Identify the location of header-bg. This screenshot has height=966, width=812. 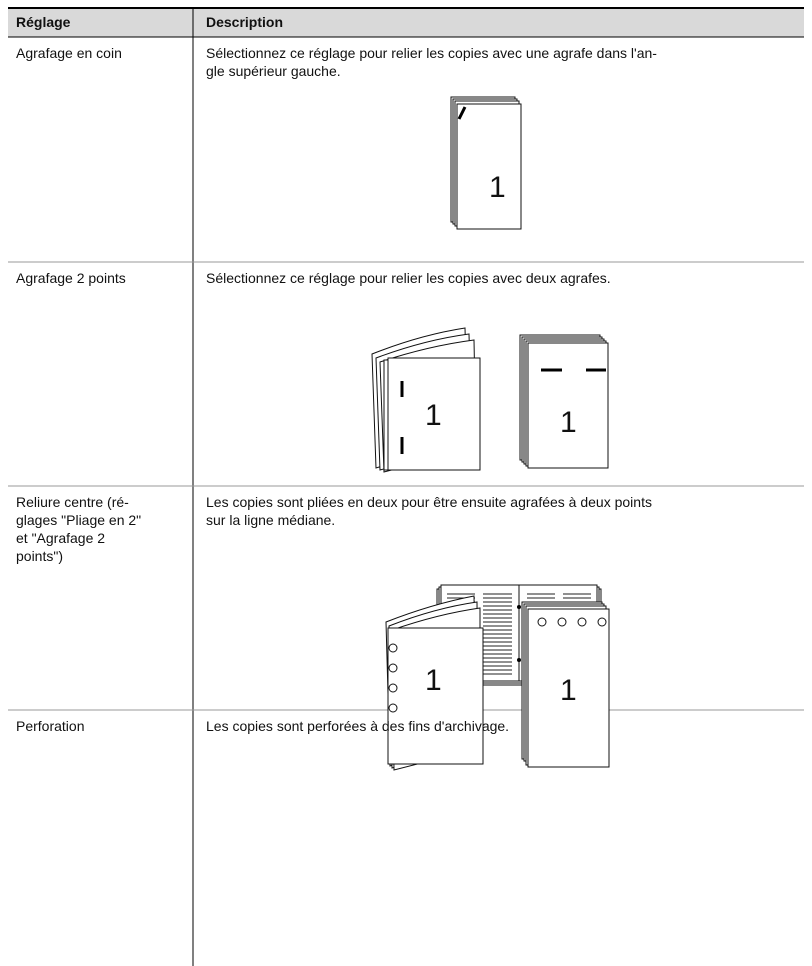
(406, 22).